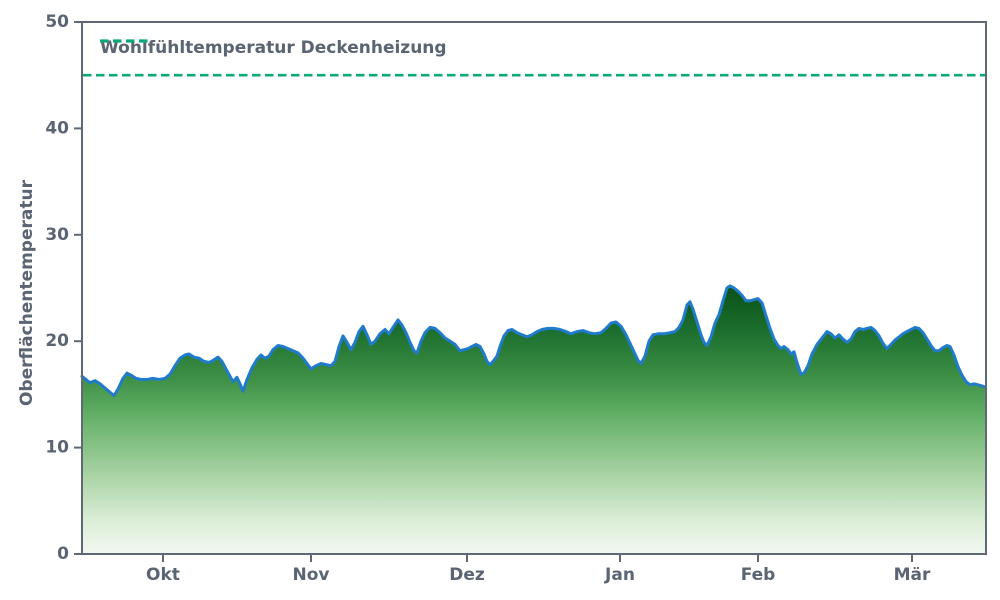 The width and height of the screenshot is (1000, 600). I want to click on x-tick-label-mär: Mär, so click(912, 575).